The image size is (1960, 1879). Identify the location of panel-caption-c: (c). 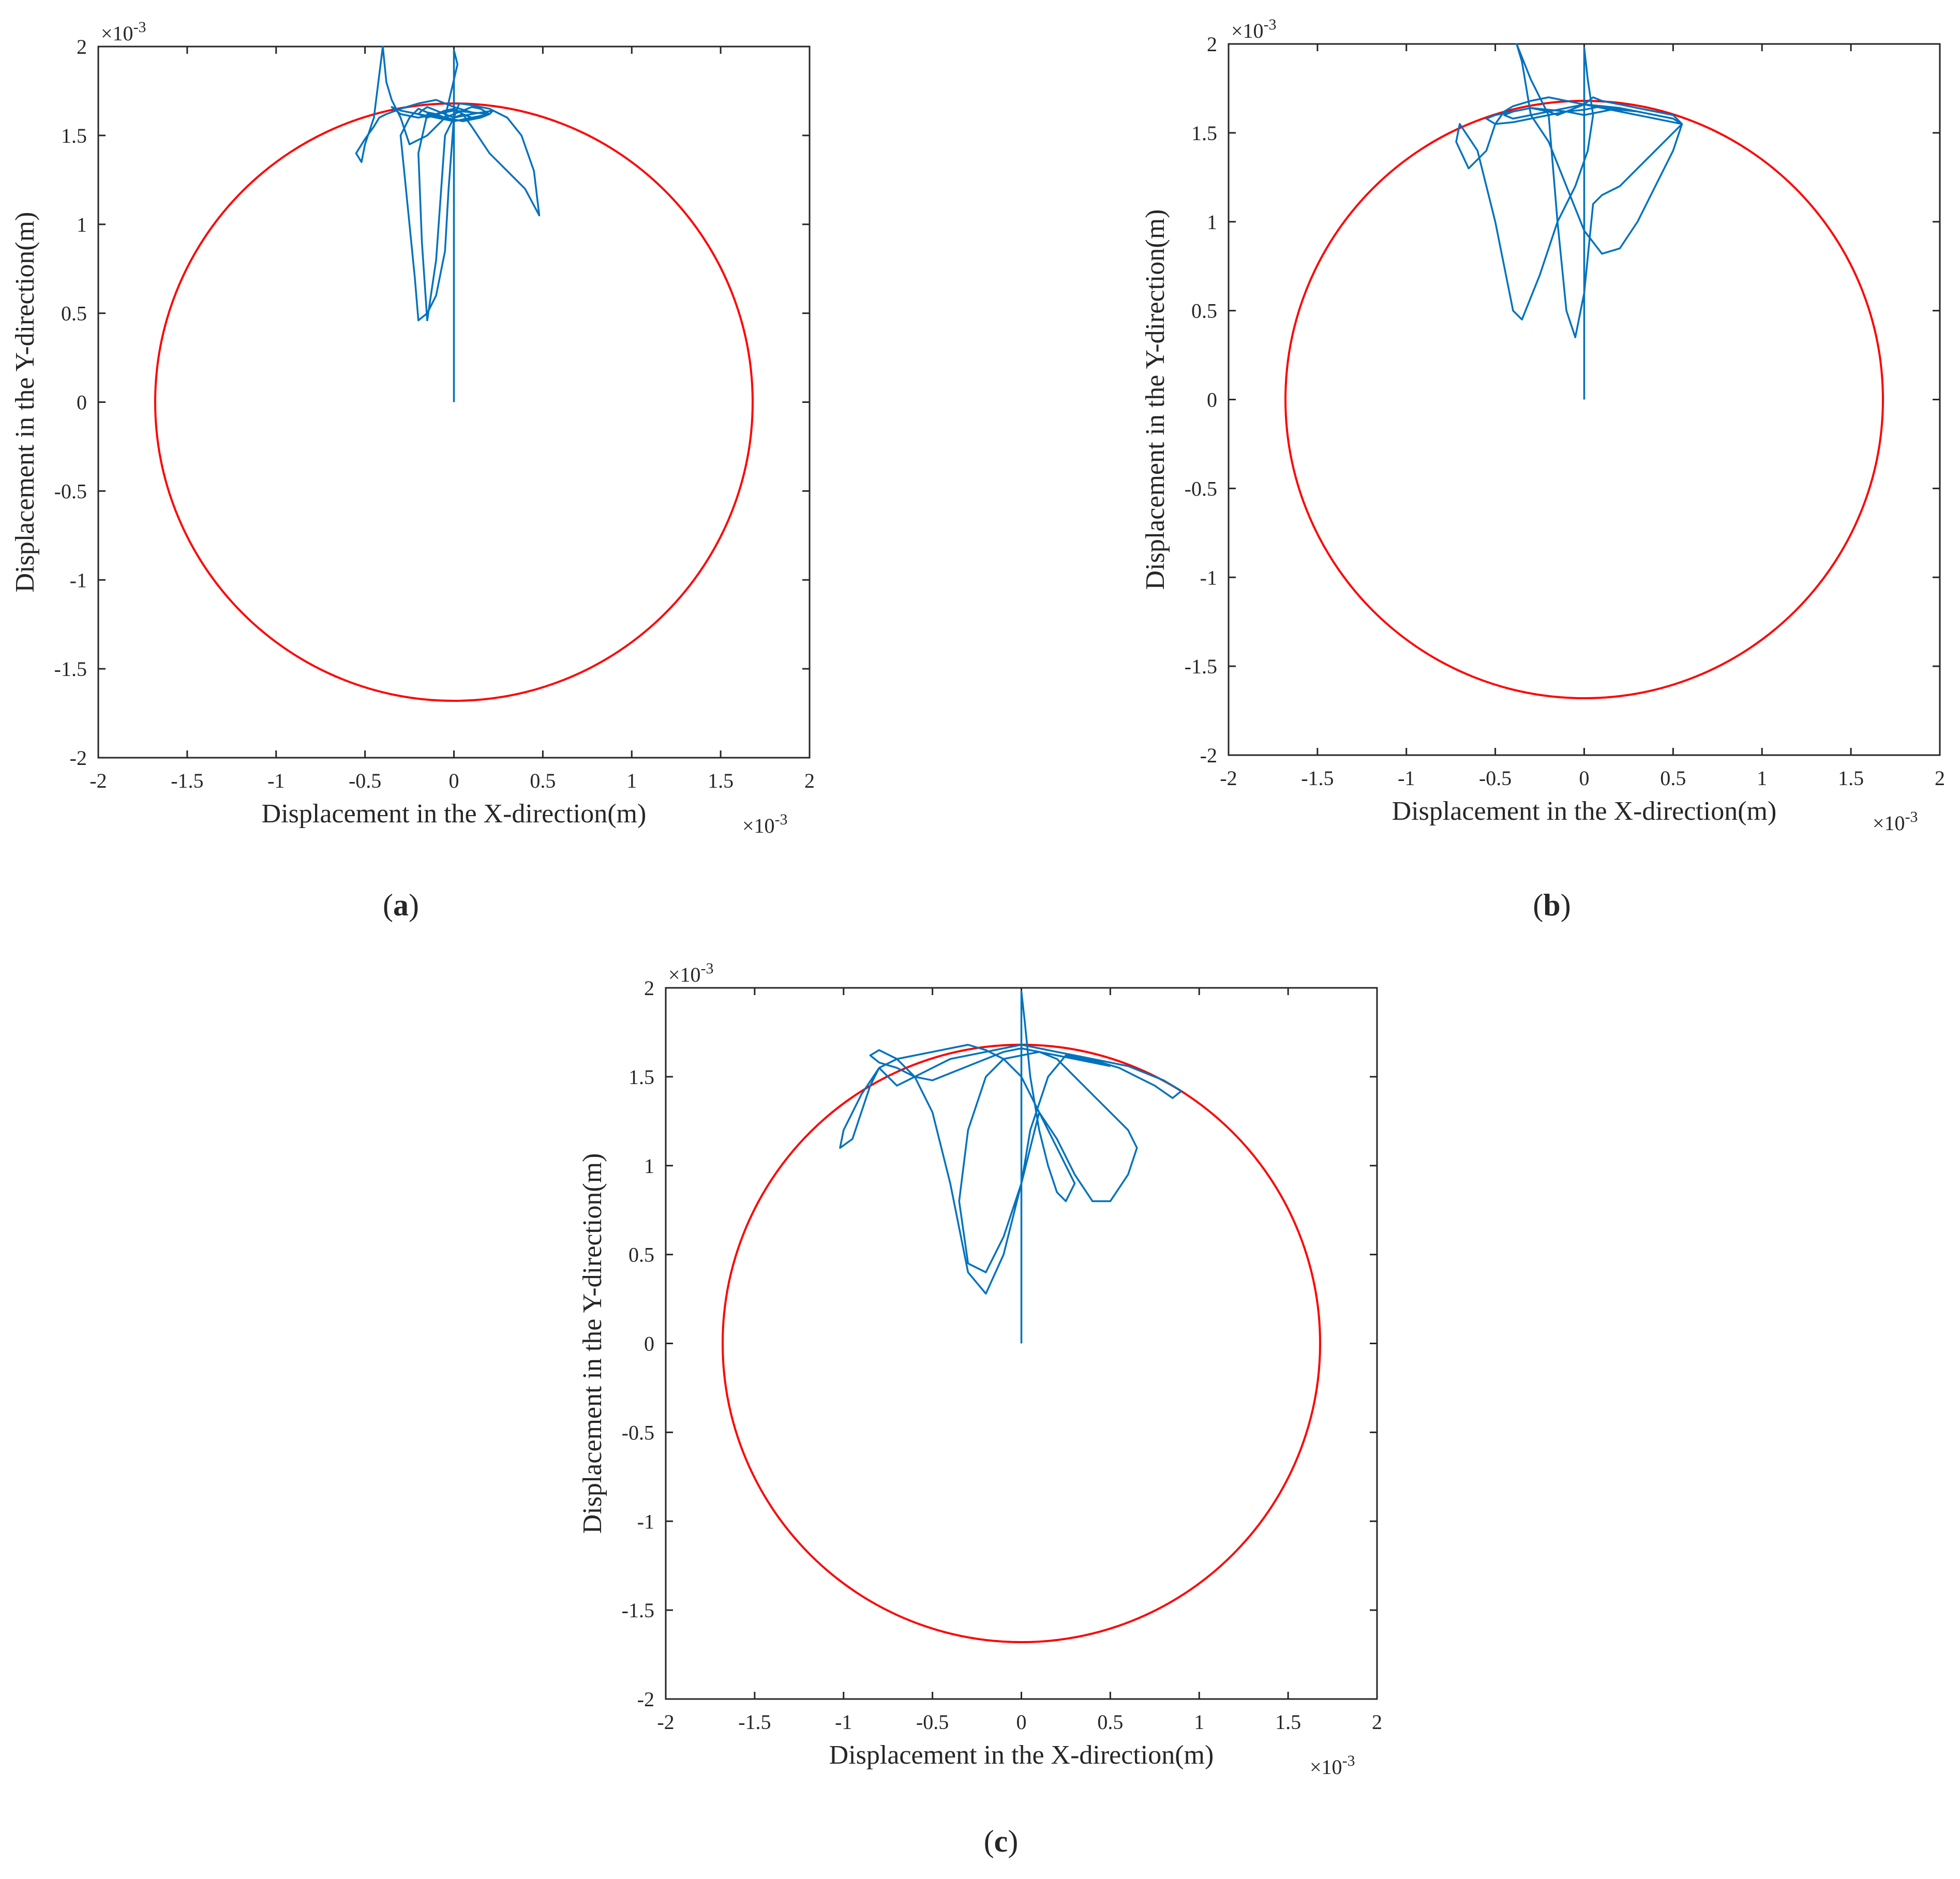
(1001, 1841).